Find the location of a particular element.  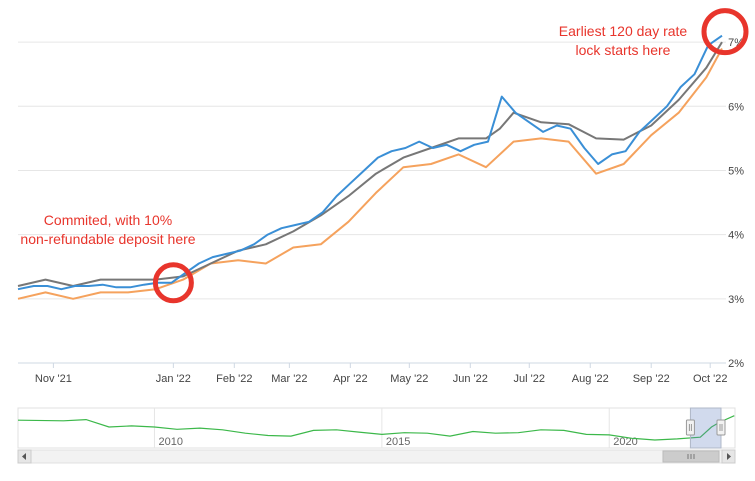

y-tick-label: 3% is located at coordinates (736, 300).